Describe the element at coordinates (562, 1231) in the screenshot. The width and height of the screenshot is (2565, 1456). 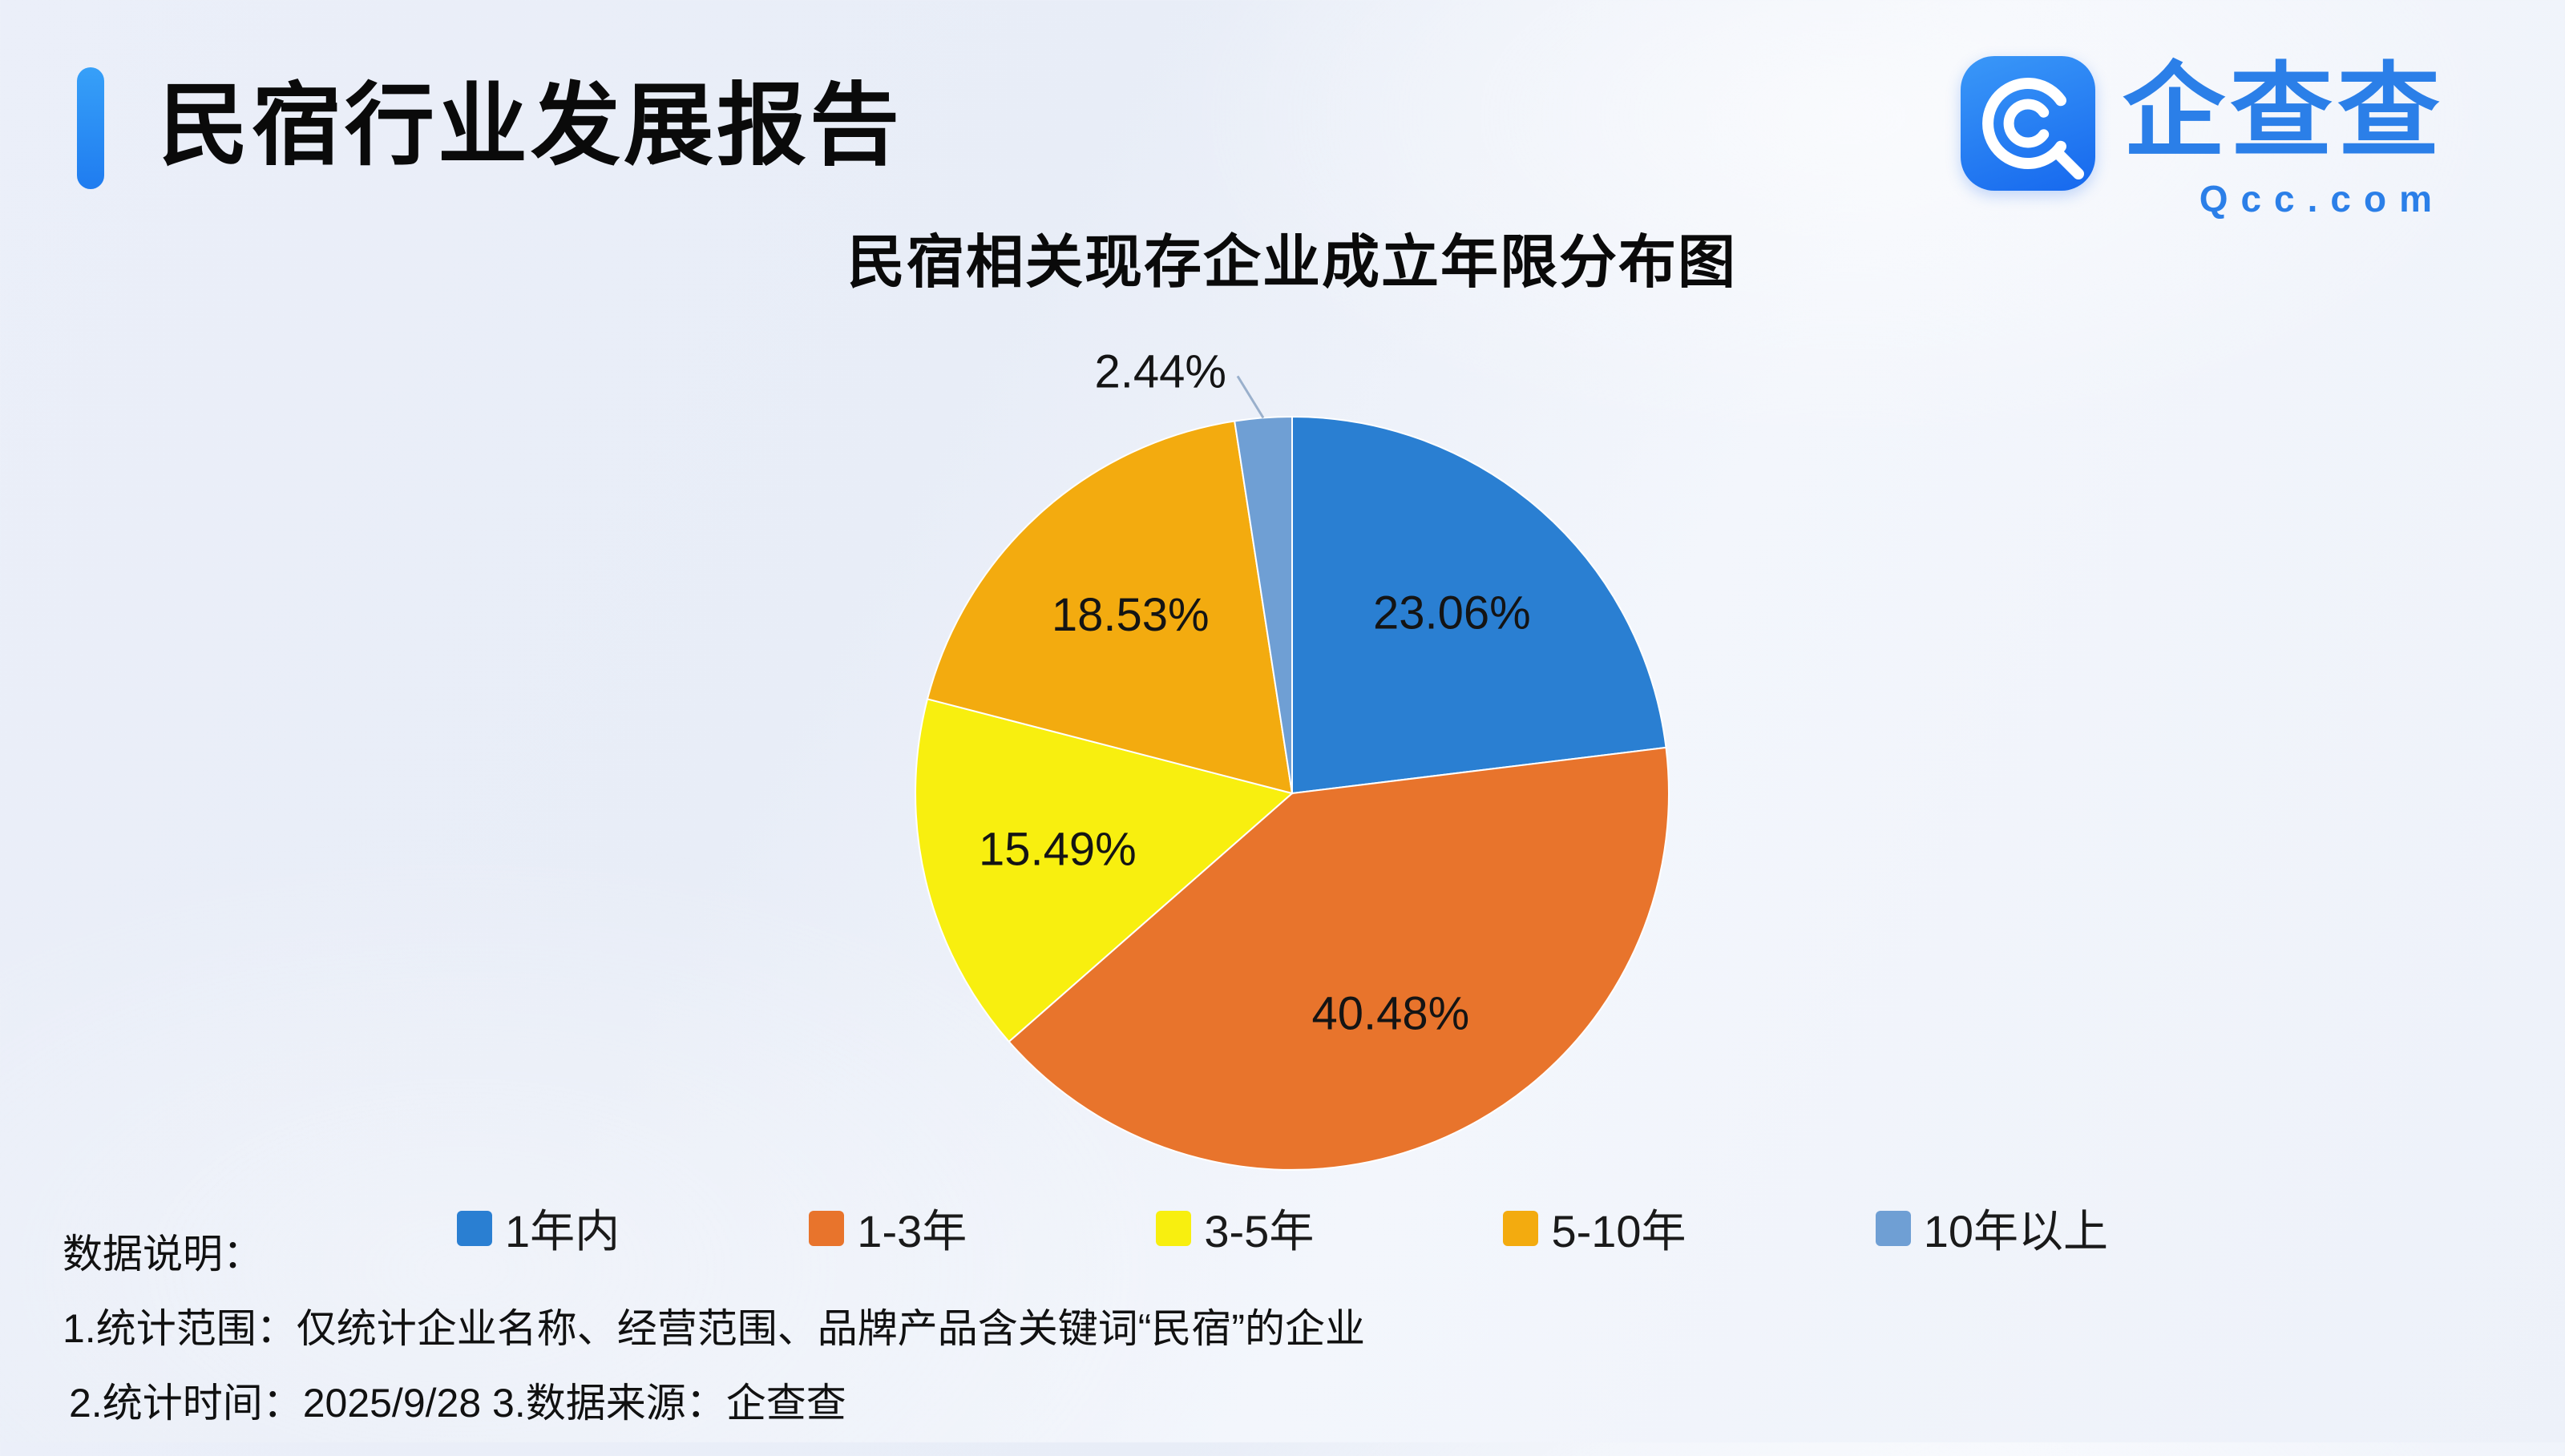
I see `legend-label: 1年内` at that location.